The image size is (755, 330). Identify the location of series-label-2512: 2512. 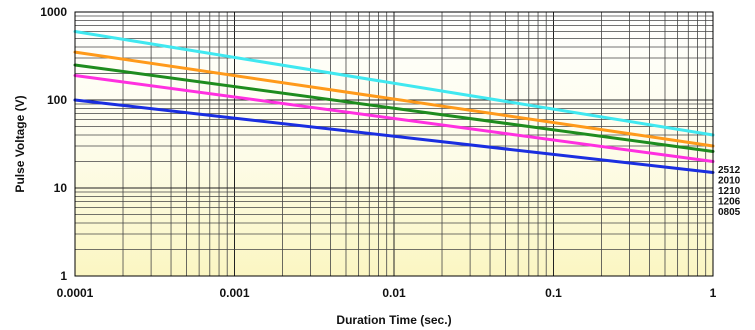
(729, 170).